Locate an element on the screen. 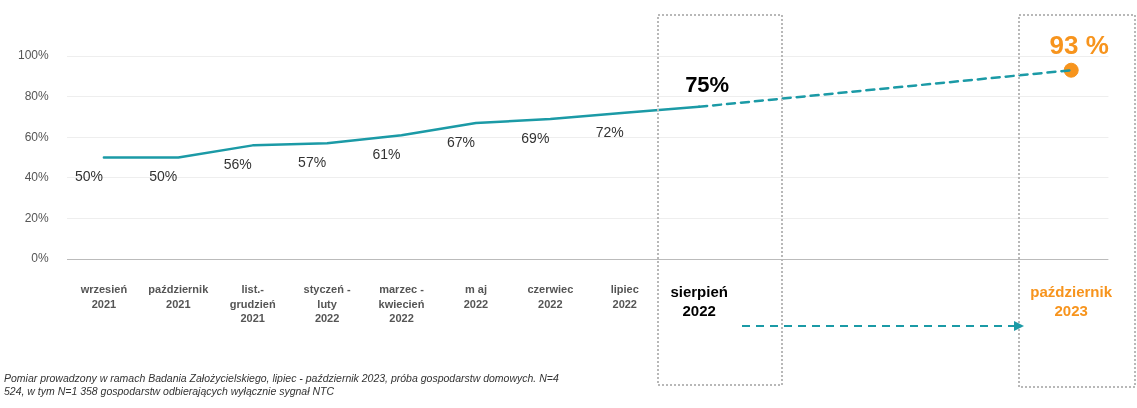 This screenshot has height=408, width=1137. x-tick-label: marzec - kwiecień 2022 is located at coordinates (401, 303).